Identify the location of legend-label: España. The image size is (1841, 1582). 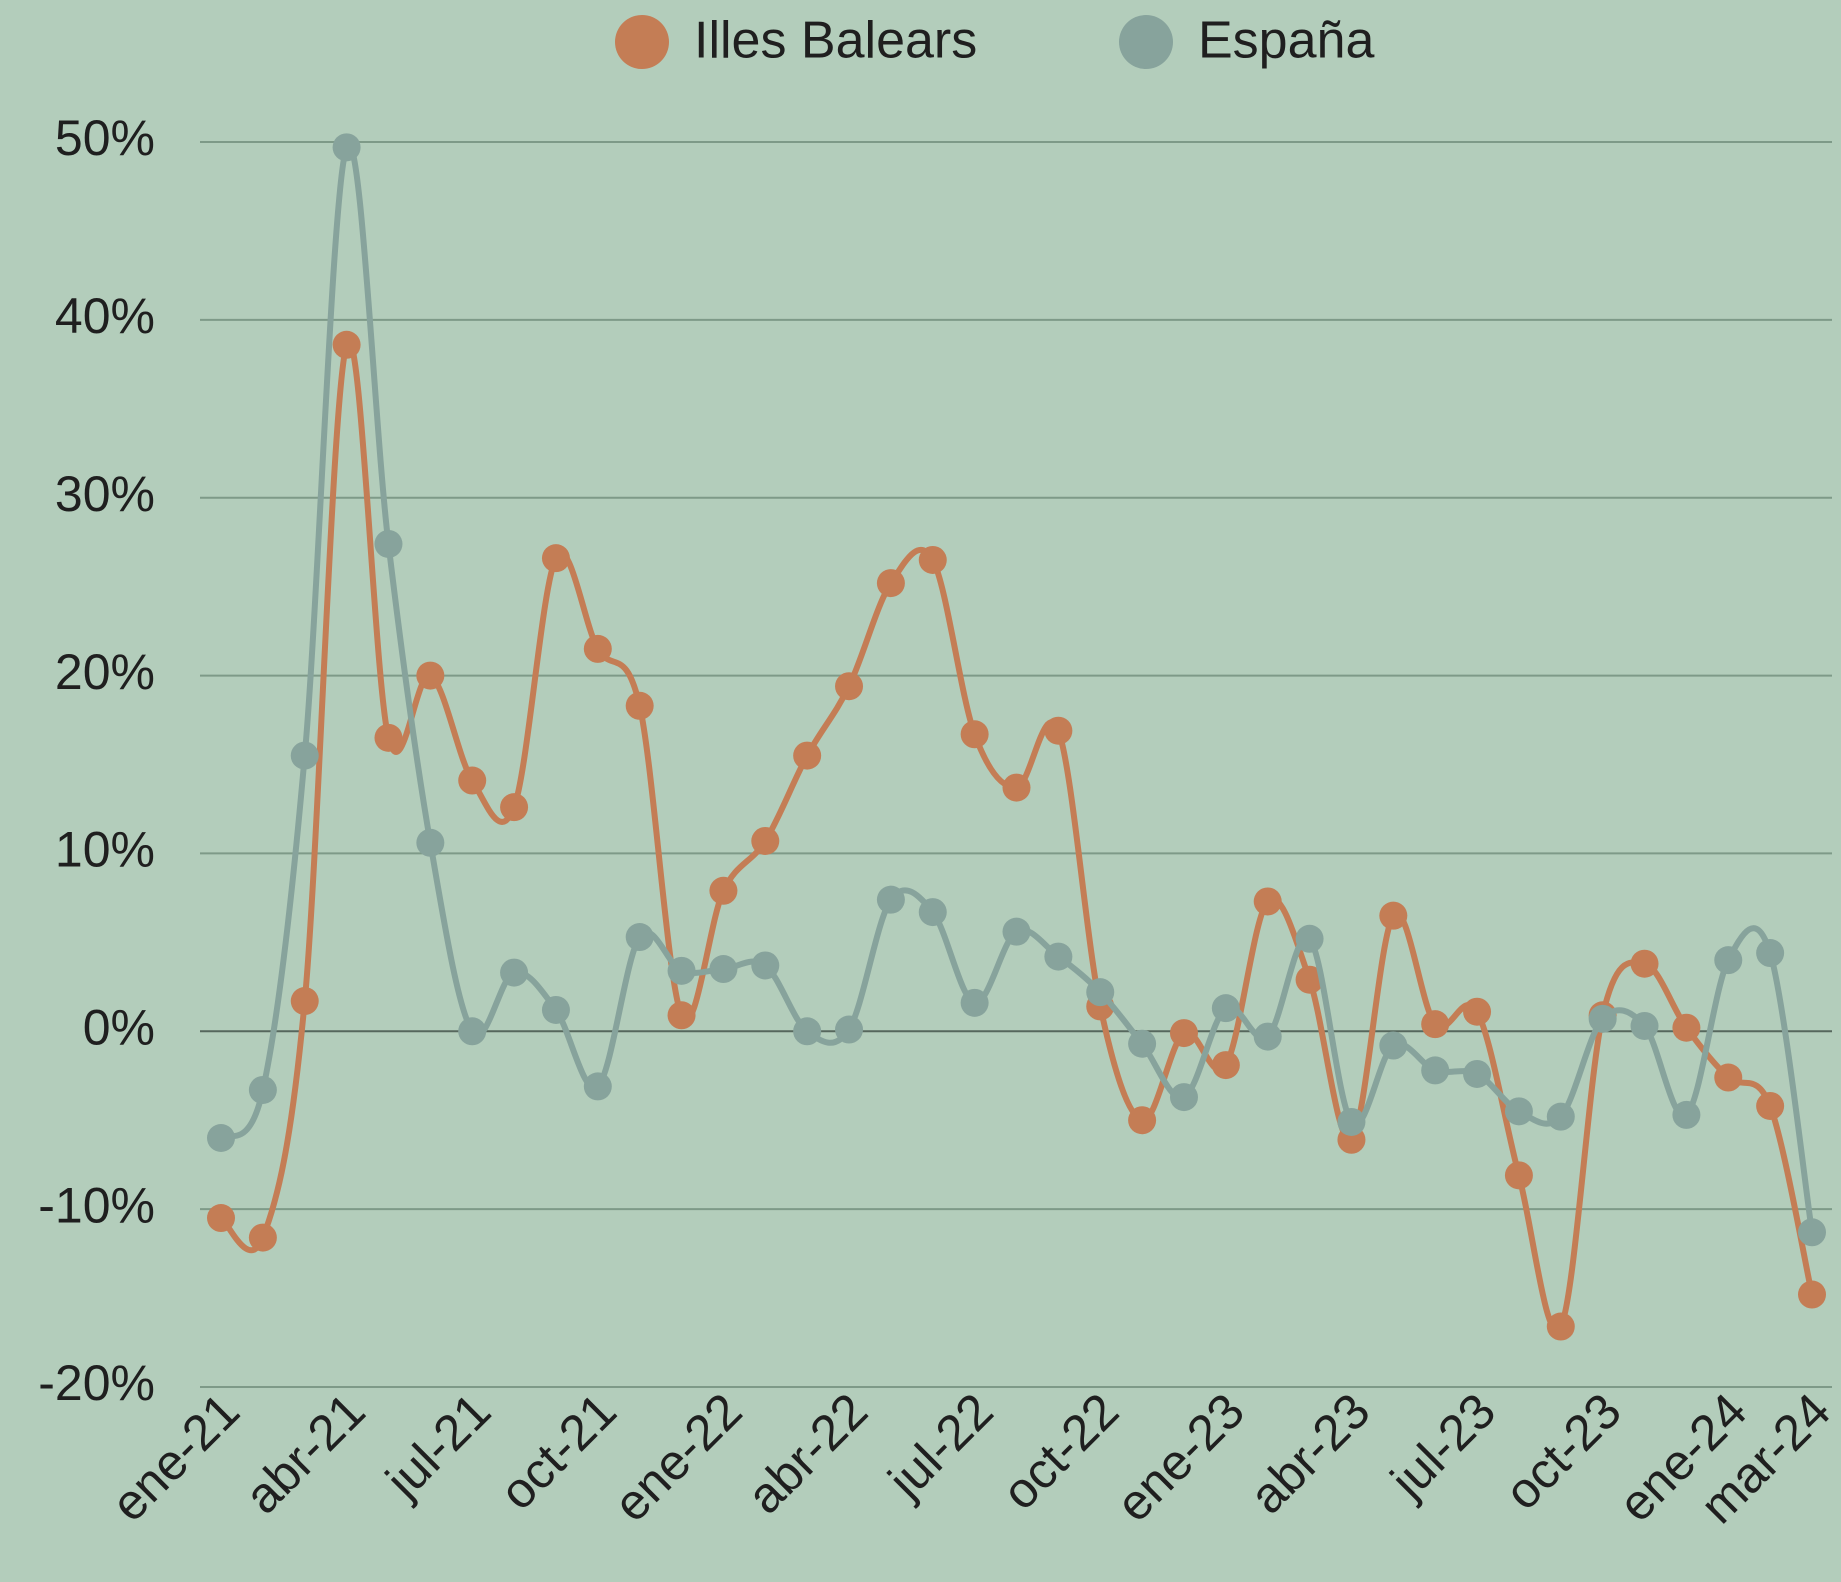
(1286, 41).